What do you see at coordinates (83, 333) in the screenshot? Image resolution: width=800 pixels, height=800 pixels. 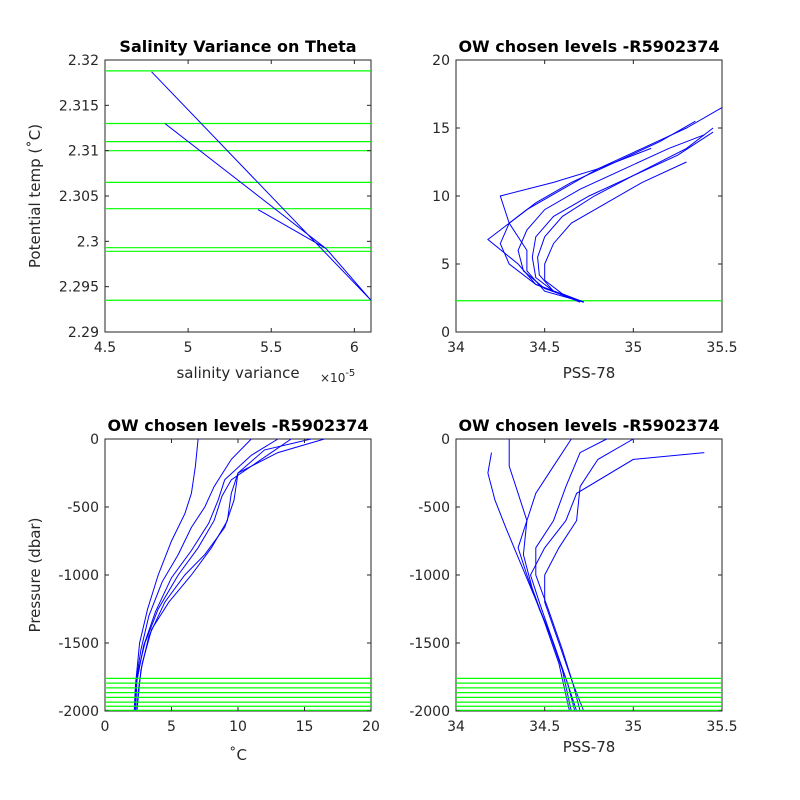 I see `y-tick-label: 2.29` at bounding box center [83, 333].